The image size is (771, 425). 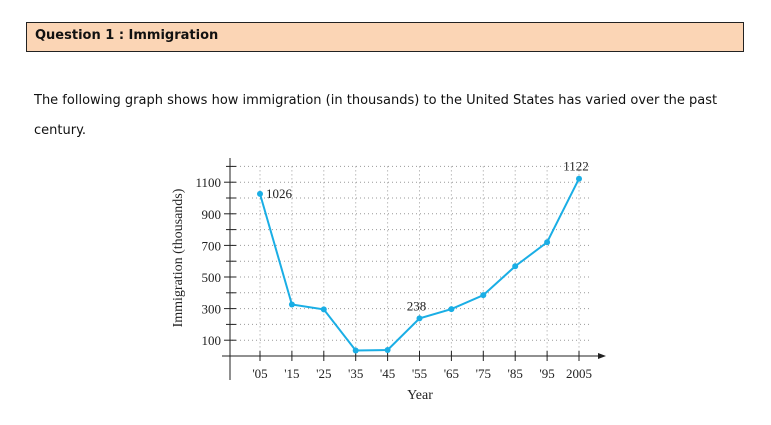 What do you see at coordinates (602, 356) in the screenshot?
I see `x-axis-arrow` at bounding box center [602, 356].